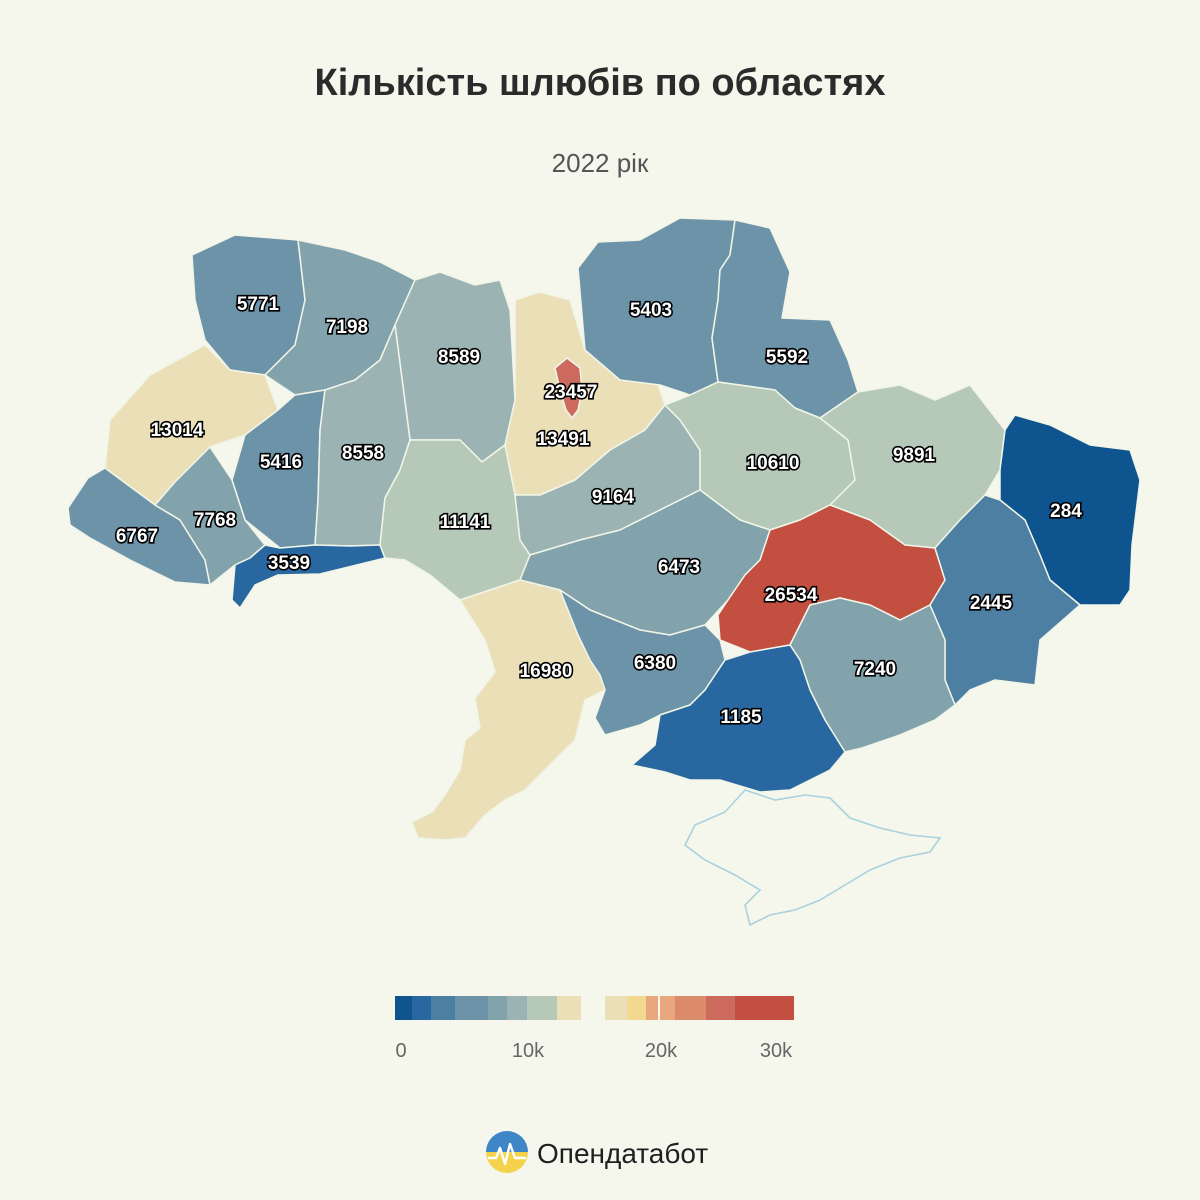 The image size is (1200, 1200). Describe the element at coordinates (741, 717) in the screenshot. I see `value-label-kherson: 1185` at that location.